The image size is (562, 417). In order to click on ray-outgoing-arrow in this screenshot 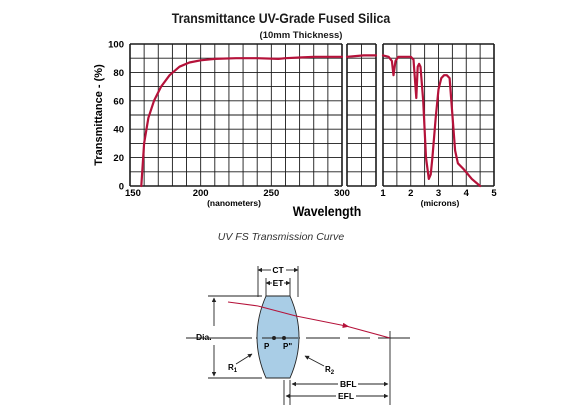, I will do `click(322, 321)`.